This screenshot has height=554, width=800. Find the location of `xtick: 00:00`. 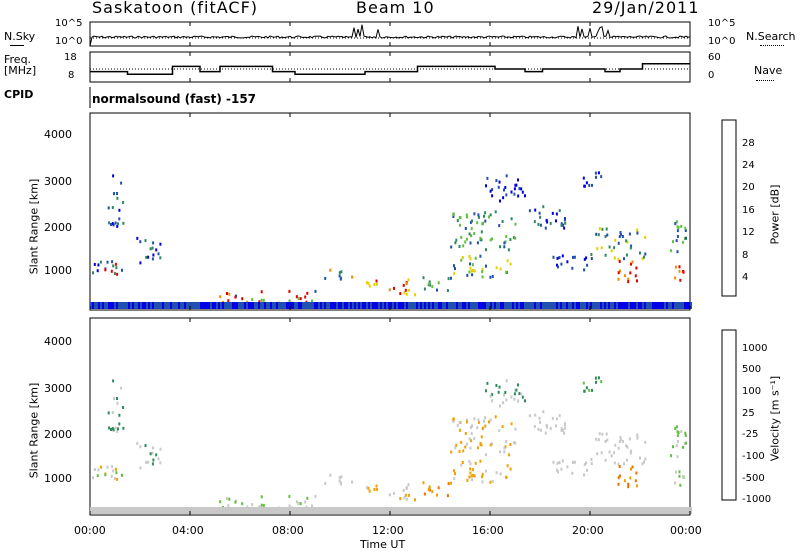

xtick: 00:00 is located at coordinates (90, 530).